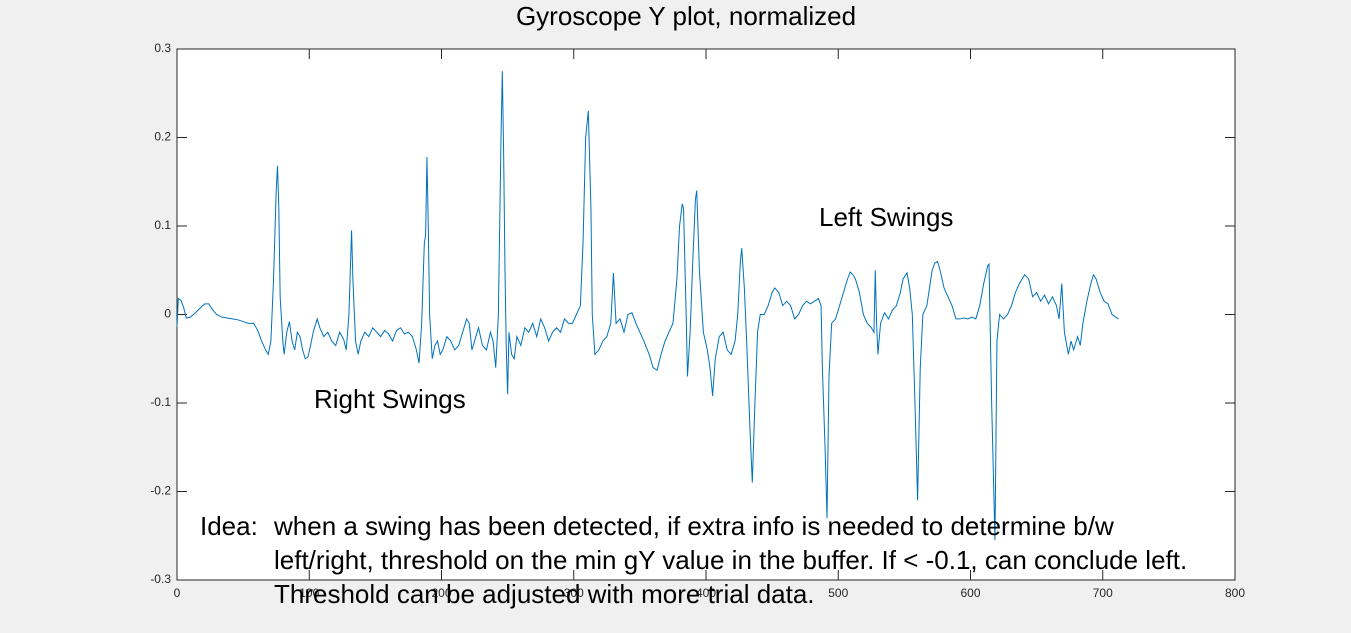  Describe the element at coordinates (1235, 593) in the screenshot. I see `x-tick-label: 800` at that location.